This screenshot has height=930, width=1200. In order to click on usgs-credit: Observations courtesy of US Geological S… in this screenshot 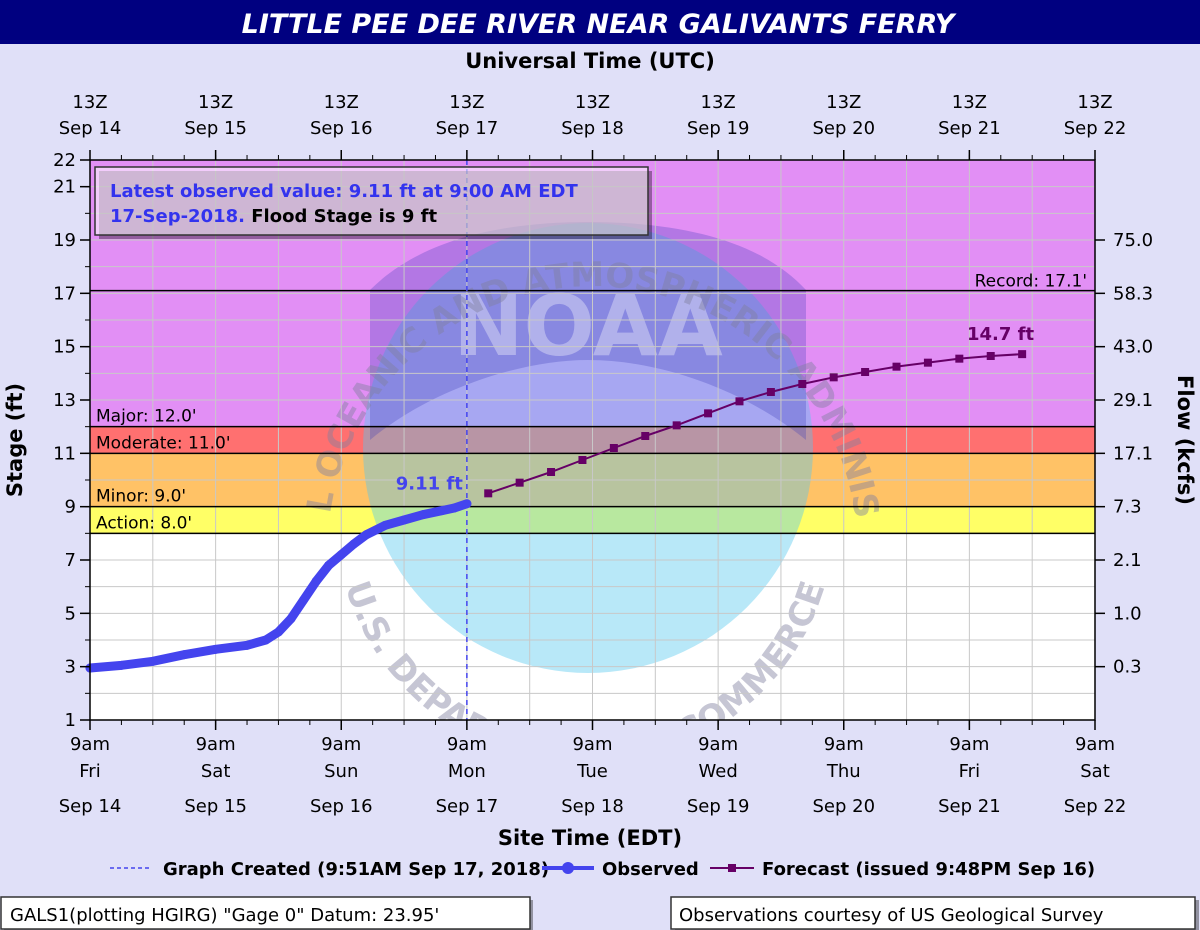, I will do `click(891, 915)`.